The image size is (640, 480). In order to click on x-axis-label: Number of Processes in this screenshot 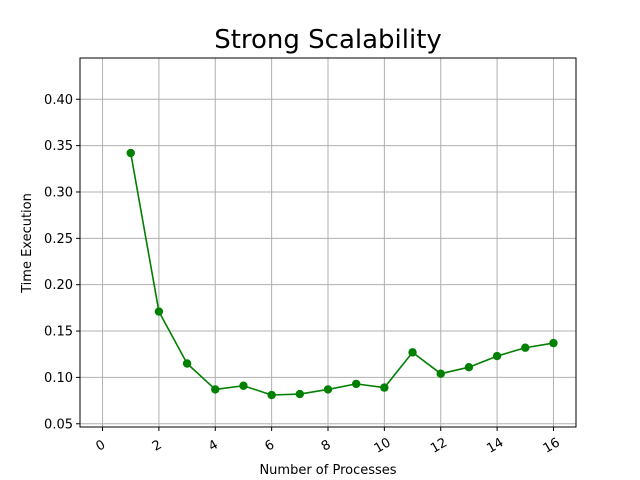, I will do `click(327, 470)`.